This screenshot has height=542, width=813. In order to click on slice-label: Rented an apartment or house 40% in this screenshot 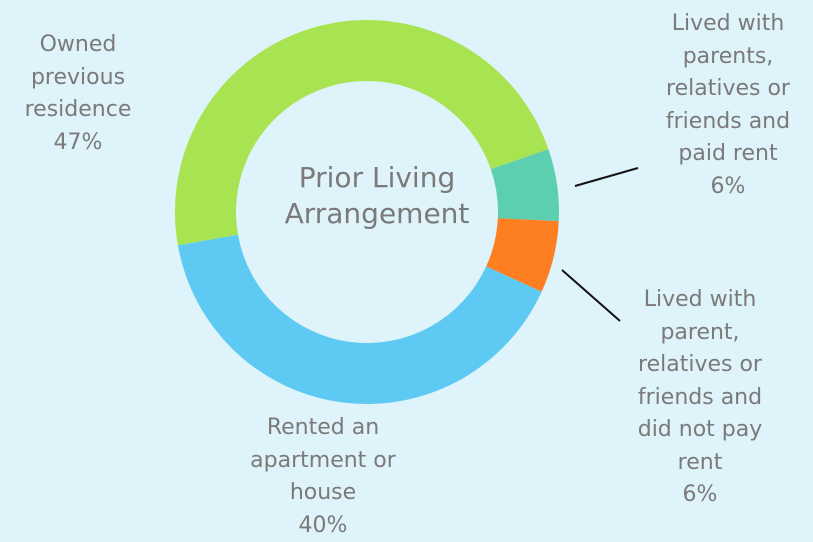, I will do `click(323, 477)`.